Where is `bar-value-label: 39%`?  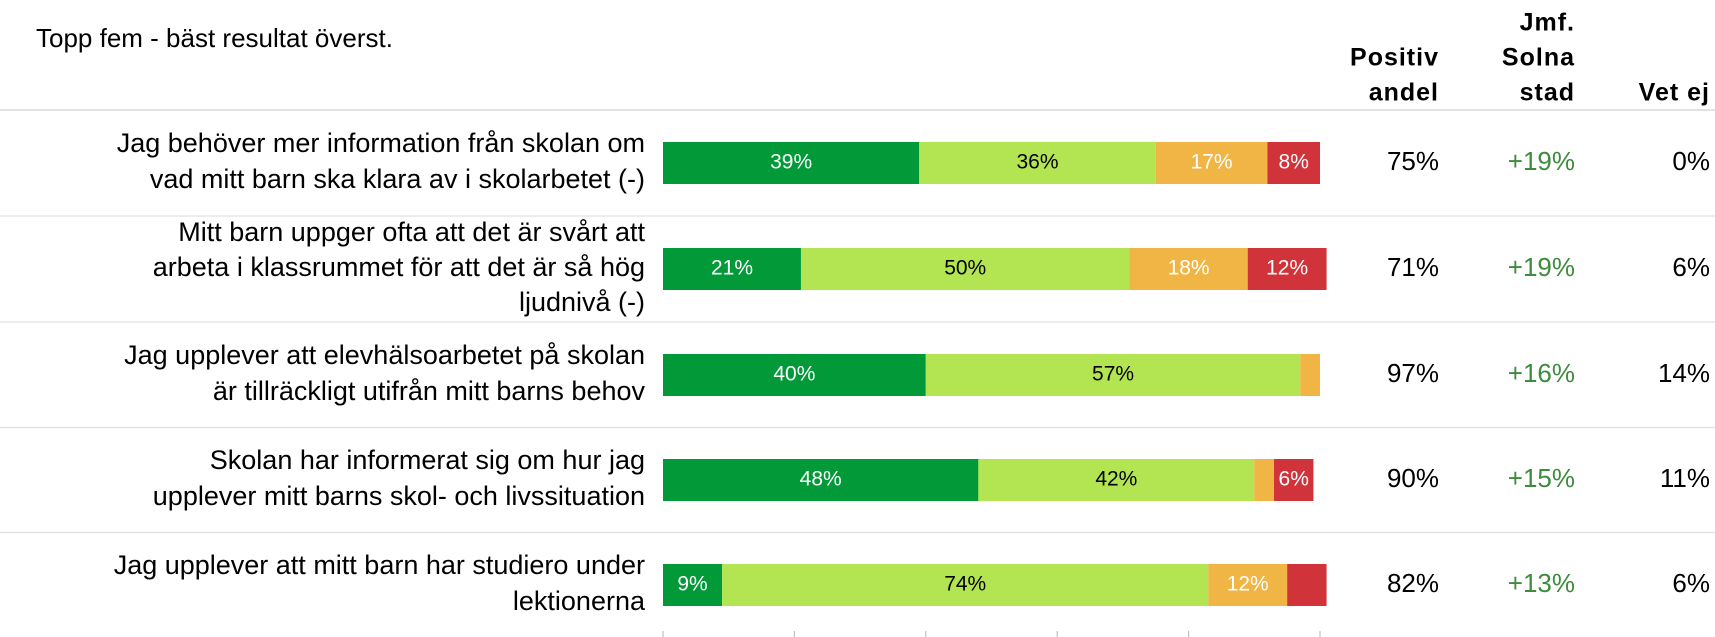
bar-value-label: 39% is located at coordinates (791, 162).